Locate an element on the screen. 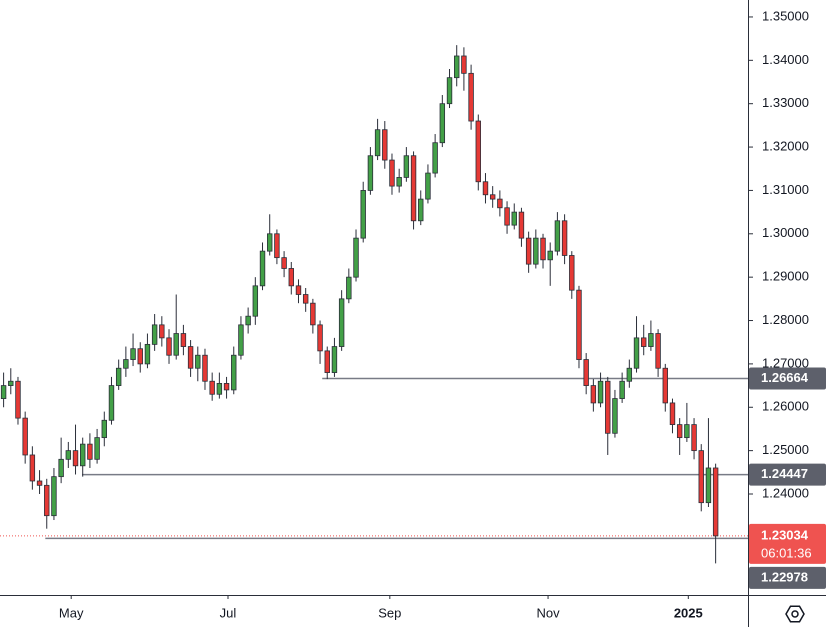 This screenshot has height=627, width=826. y-tick-label: 1.27000 is located at coordinates (785, 362).